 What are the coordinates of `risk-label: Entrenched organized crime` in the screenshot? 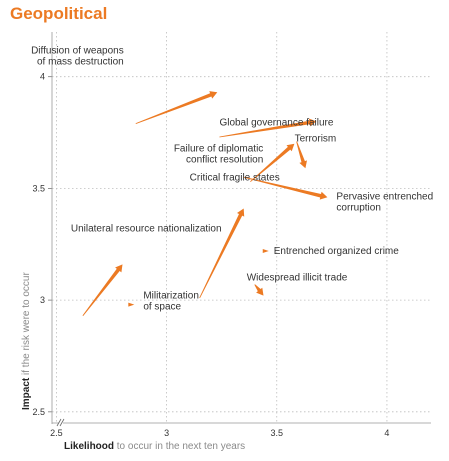 It's located at (337, 251).